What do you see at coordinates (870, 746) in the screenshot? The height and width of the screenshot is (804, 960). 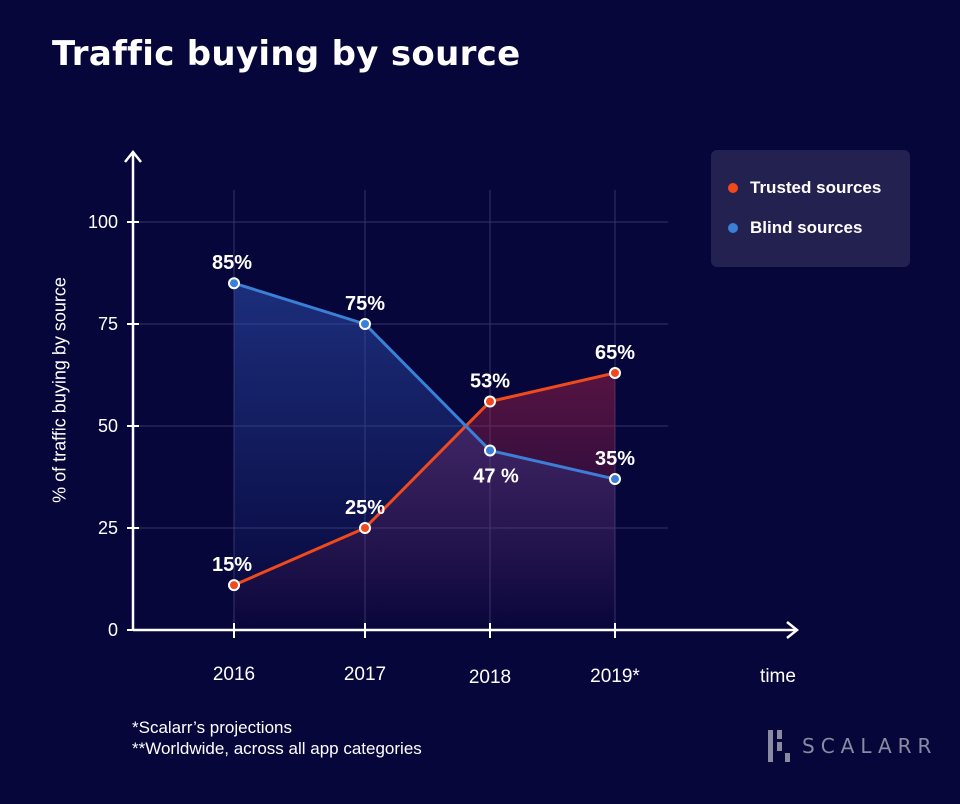 I see `logo-text: SCALARR` at bounding box center [870, 746].